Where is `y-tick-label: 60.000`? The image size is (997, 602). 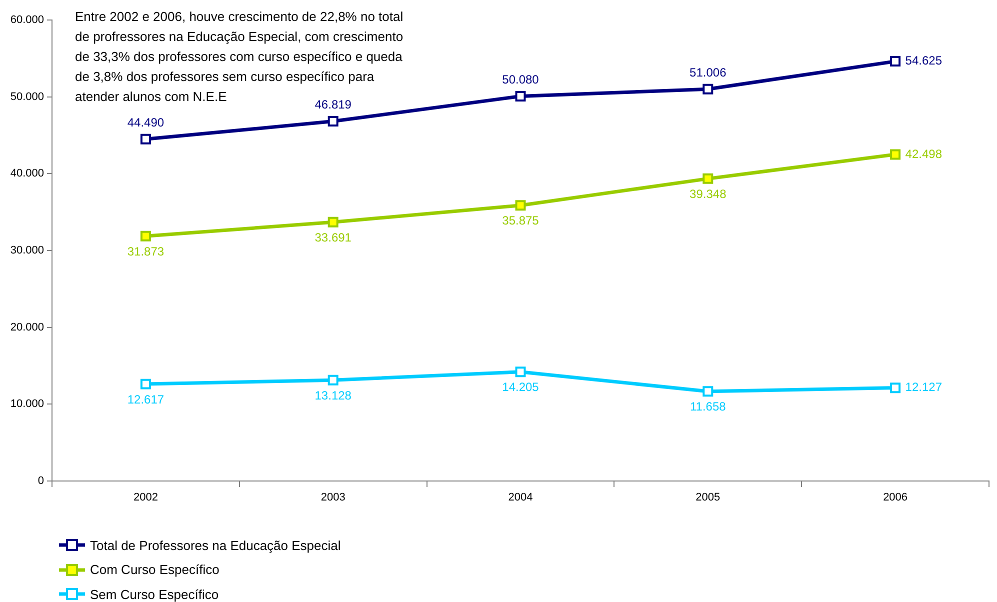 y-tick-label: 60.000 is located at coordinates (27, 20).